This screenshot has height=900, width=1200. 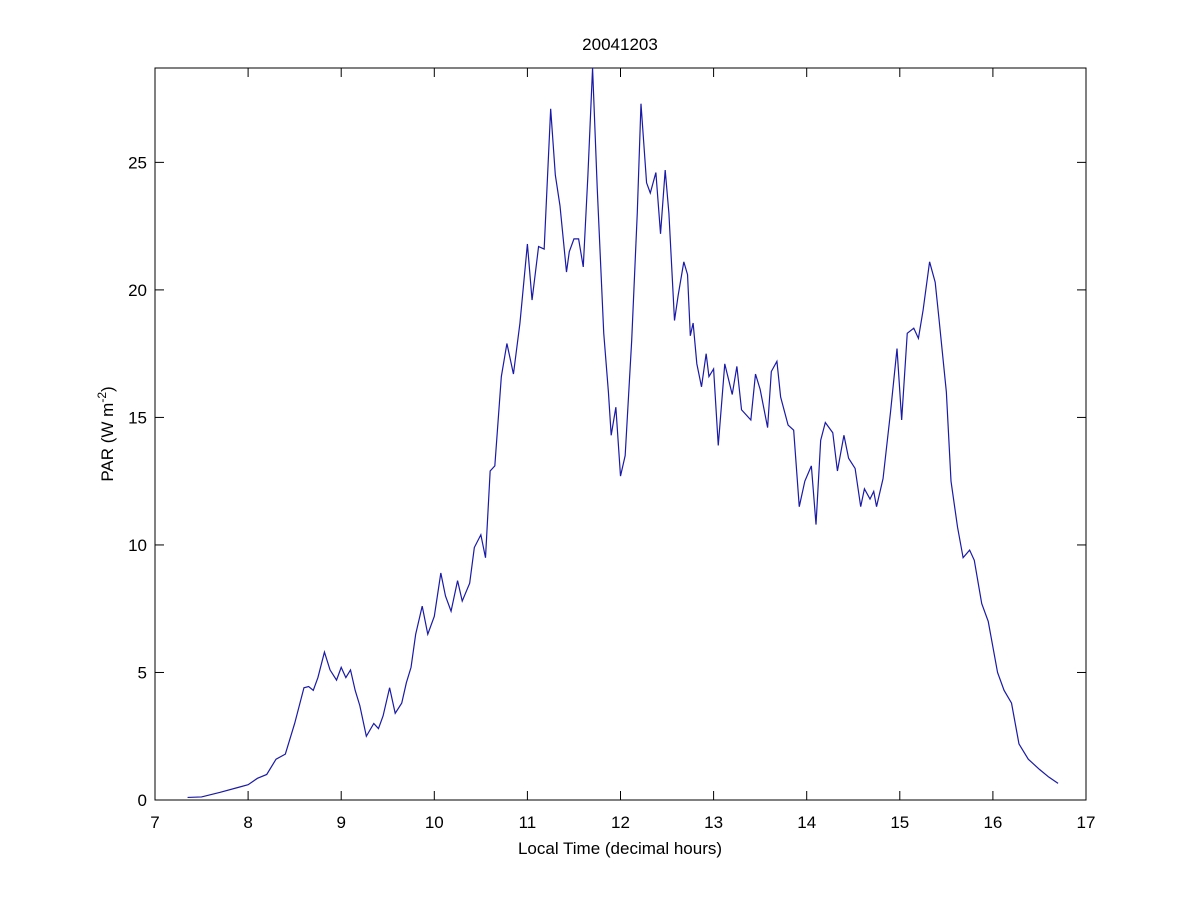 What do you see at coordinates (102, 397) in the screenshot?
I see `y-label-superscript: -2` at bounding box center [102, 397].